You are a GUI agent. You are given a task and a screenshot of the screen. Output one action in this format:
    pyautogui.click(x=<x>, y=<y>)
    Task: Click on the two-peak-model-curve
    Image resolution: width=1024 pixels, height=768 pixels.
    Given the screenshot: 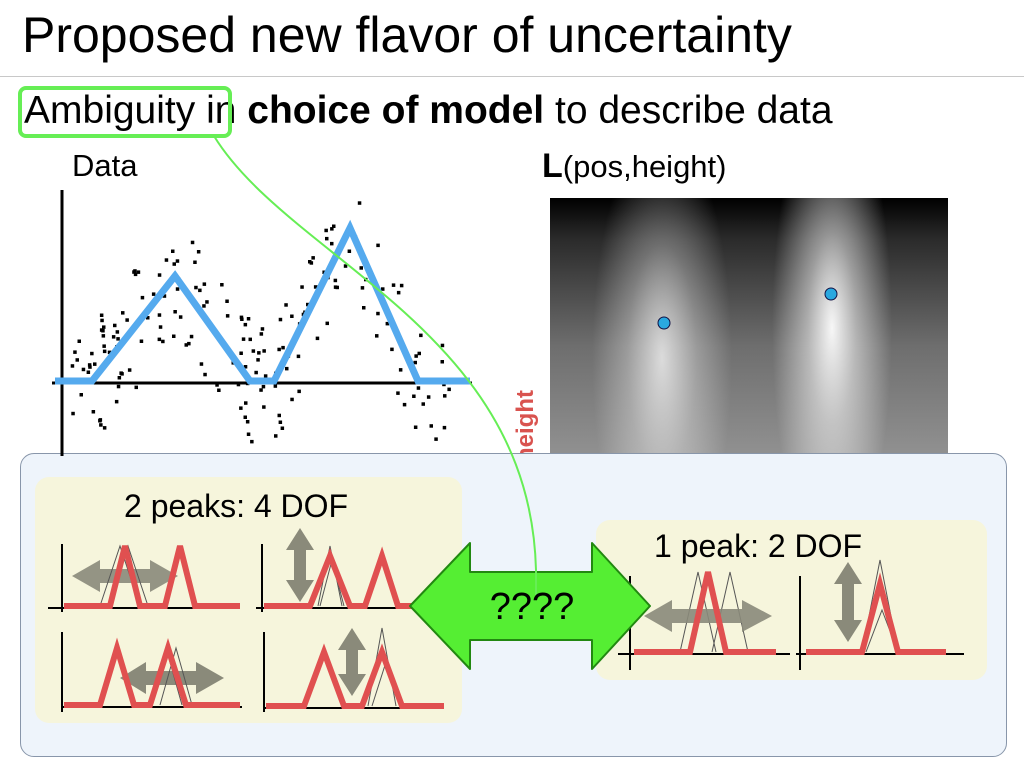 What is the action you would take?
    pyautogui.click(x=262, y=302)
    